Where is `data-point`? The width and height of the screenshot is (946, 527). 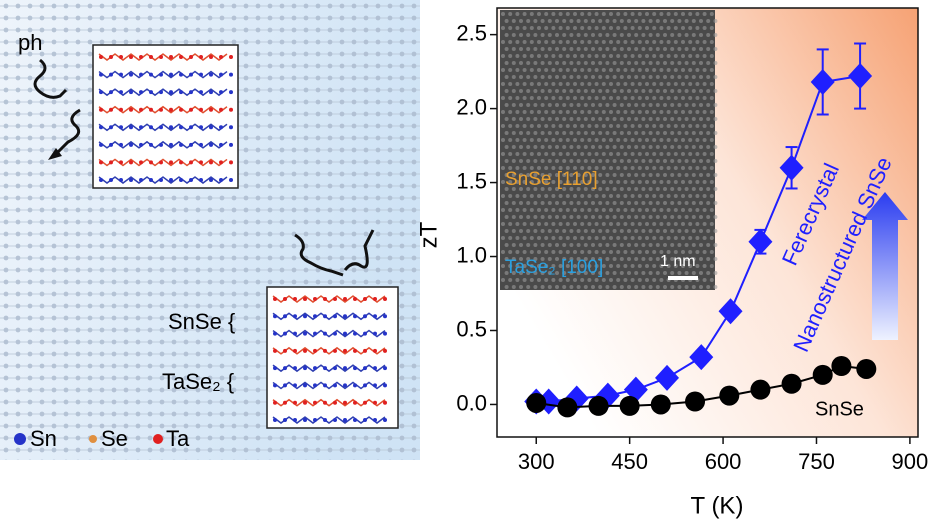 data-point is located at coordinates (760, 389).